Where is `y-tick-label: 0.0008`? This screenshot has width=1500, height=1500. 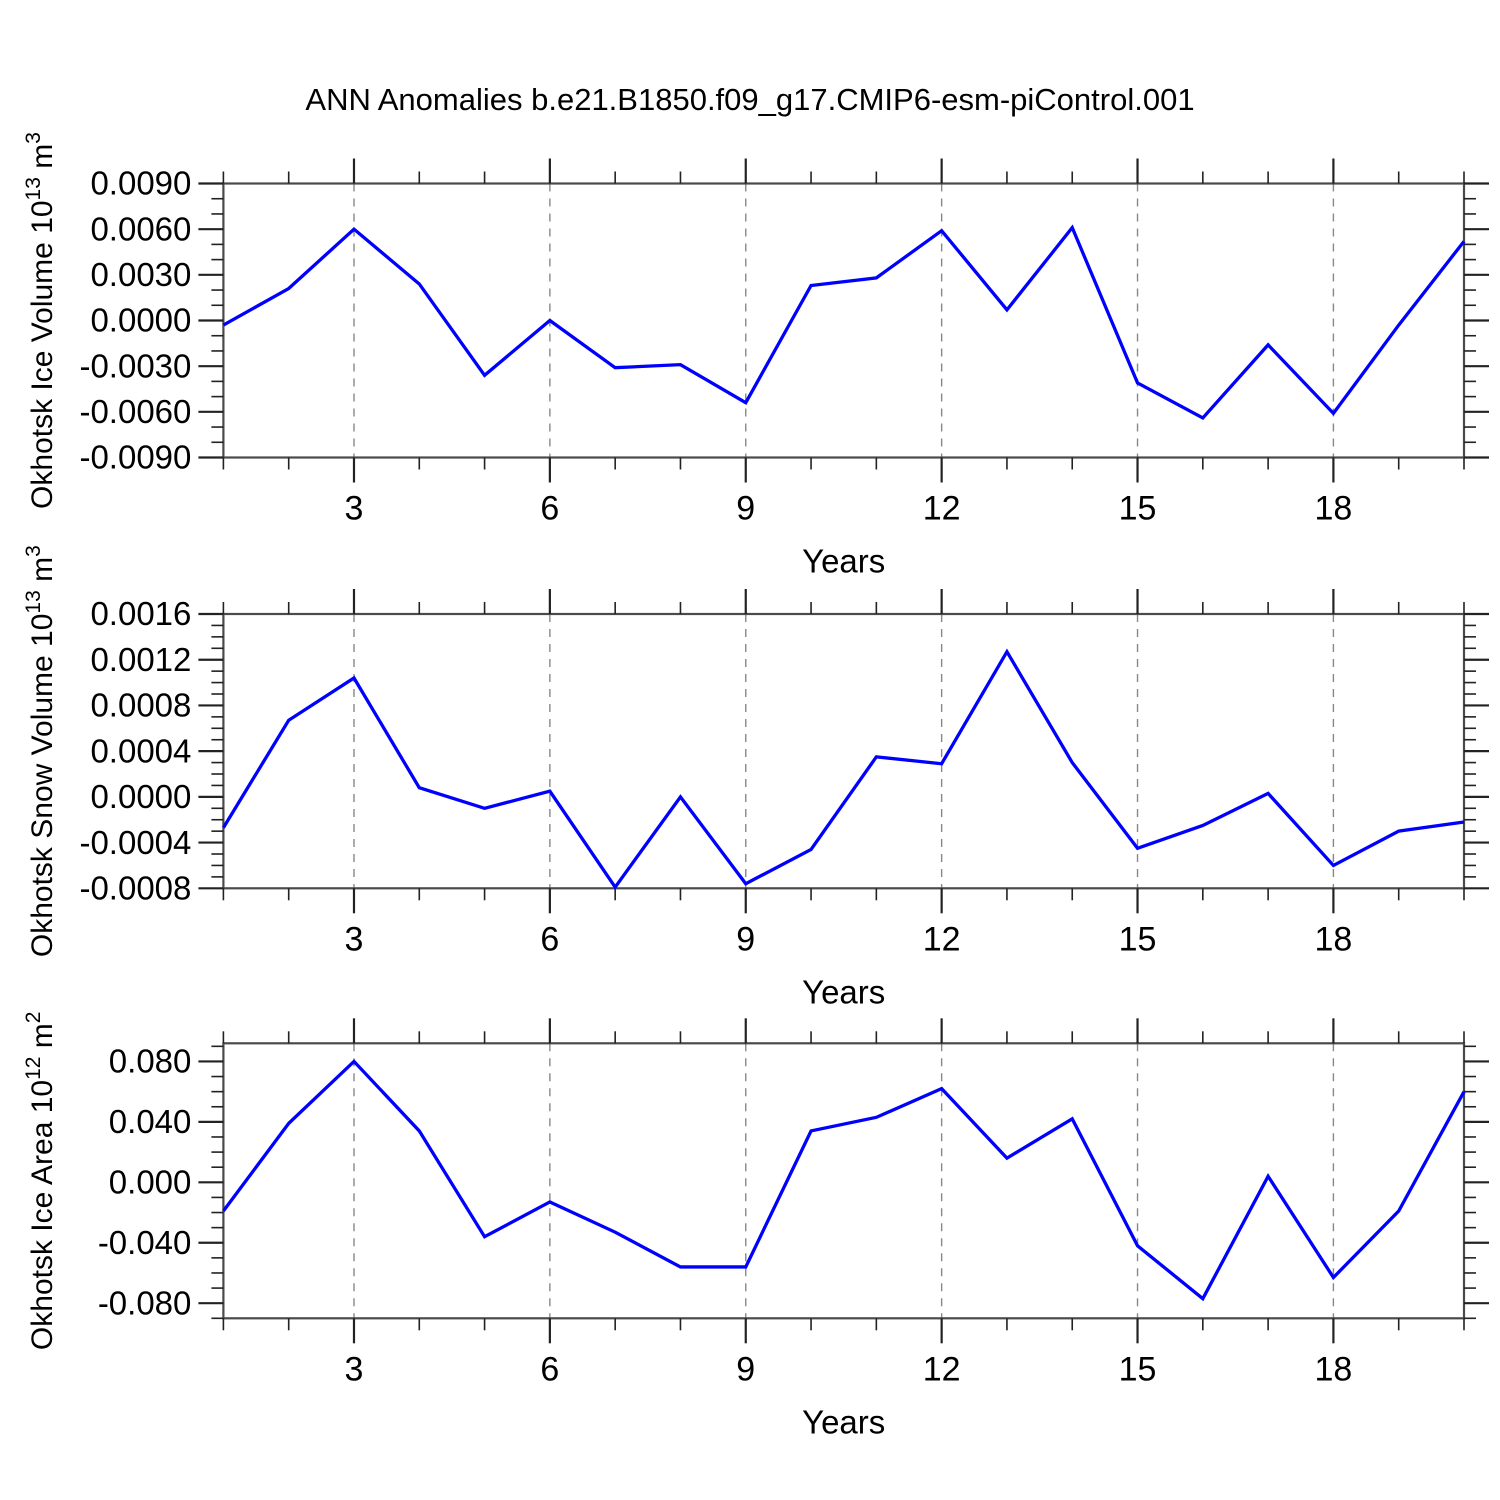 y-tick-label: 0.0008 is located at coordinates (140, 705).